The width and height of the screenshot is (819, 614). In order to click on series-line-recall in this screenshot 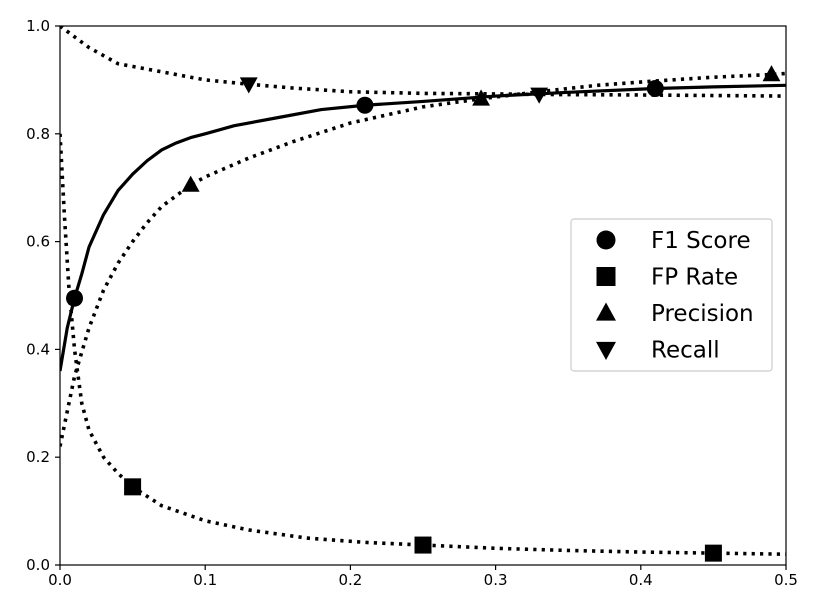, I will do `click(423, 62)`.